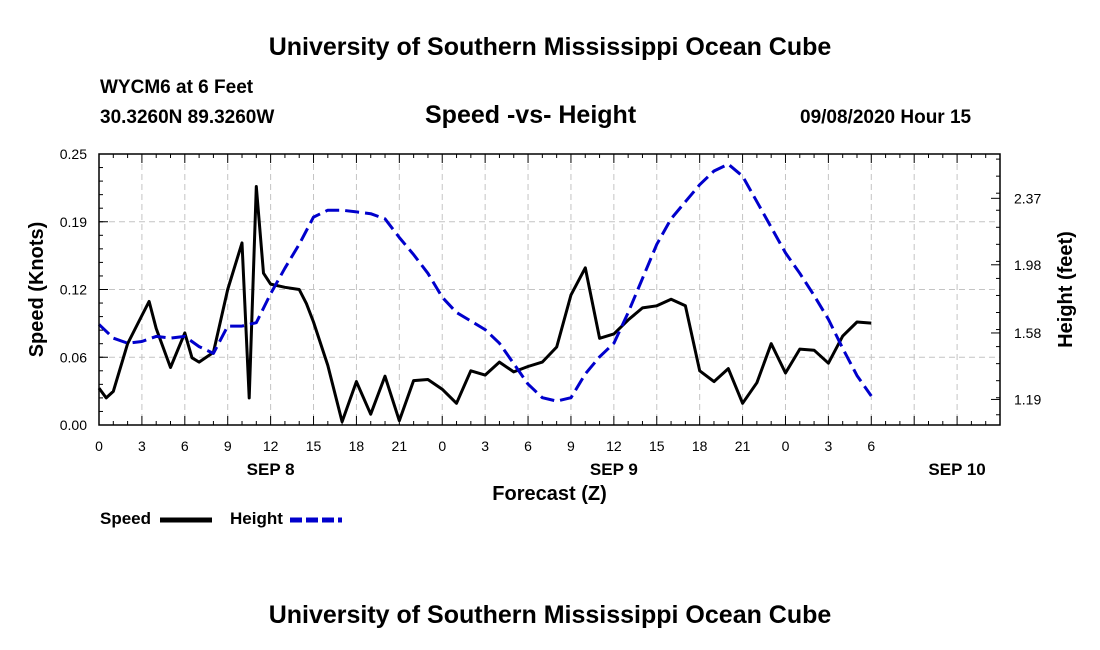  What do you see at coordinates (177, 87) in the screenshot?
I see `station-label: WYCM6 at 6 Feet` at bounding box center [177, 87].